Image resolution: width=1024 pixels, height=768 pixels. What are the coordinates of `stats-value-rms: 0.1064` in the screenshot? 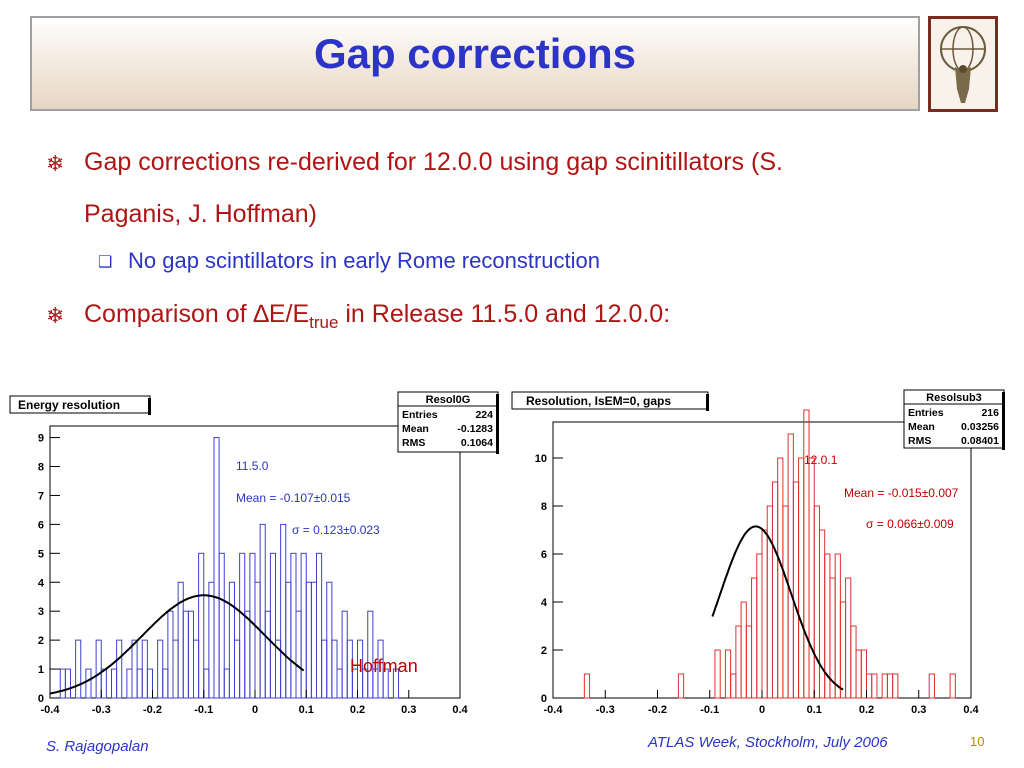 It's located at (477, 443).